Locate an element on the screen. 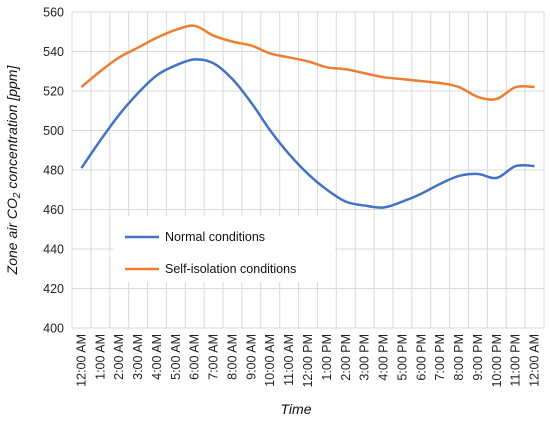 This screenshot has width=550, height=423. y-axis-title-subscript: 2 is located at coordinates (17, 195).